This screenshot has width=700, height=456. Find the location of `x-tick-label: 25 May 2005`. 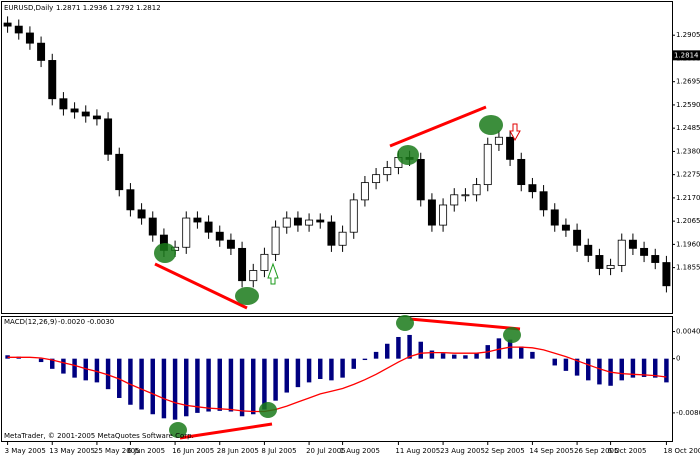

x-tick-label: 25 May 2005 is located at coordinates (117, 451).